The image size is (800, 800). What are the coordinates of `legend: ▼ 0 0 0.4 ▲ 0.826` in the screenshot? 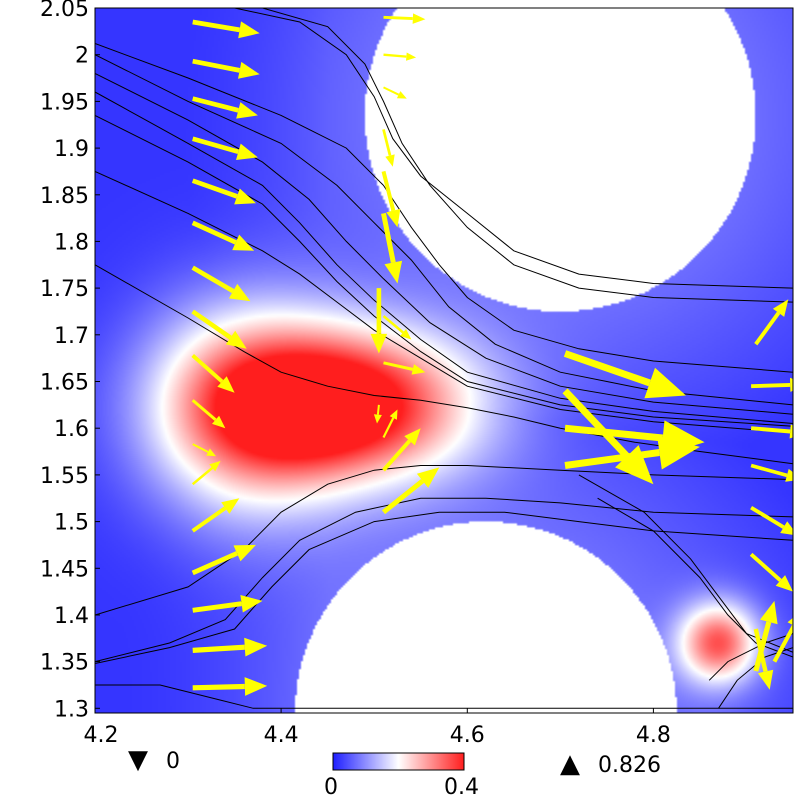 It's located at (394, 772).